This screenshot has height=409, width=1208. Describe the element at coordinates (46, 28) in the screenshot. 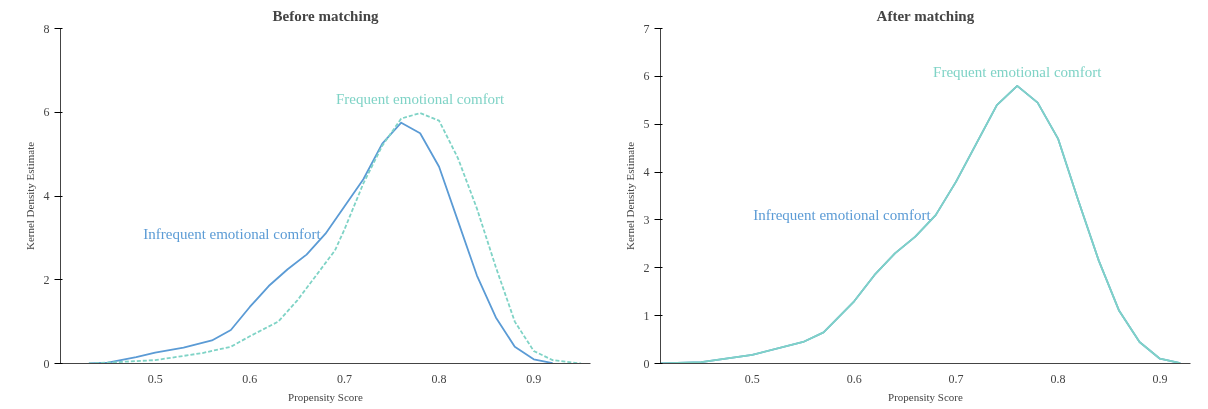

I see `y-tick-label: 8` at that location.